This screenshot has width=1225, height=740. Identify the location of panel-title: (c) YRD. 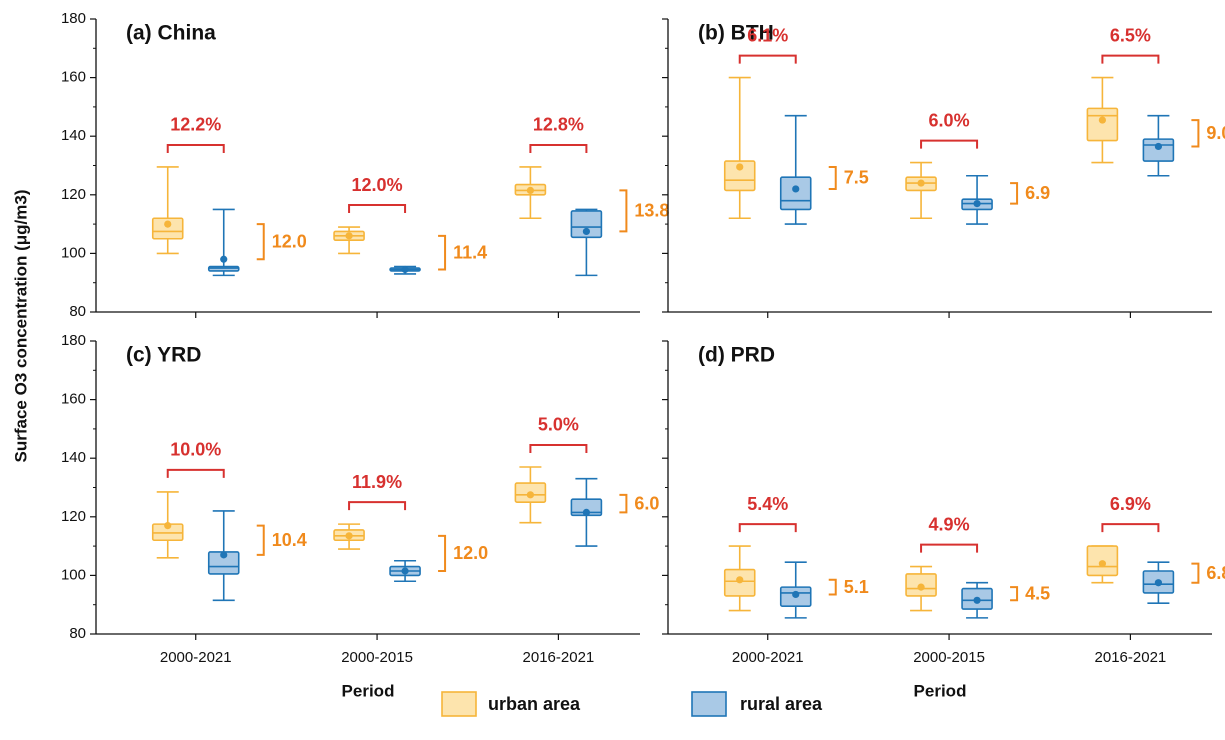
(163, 355).